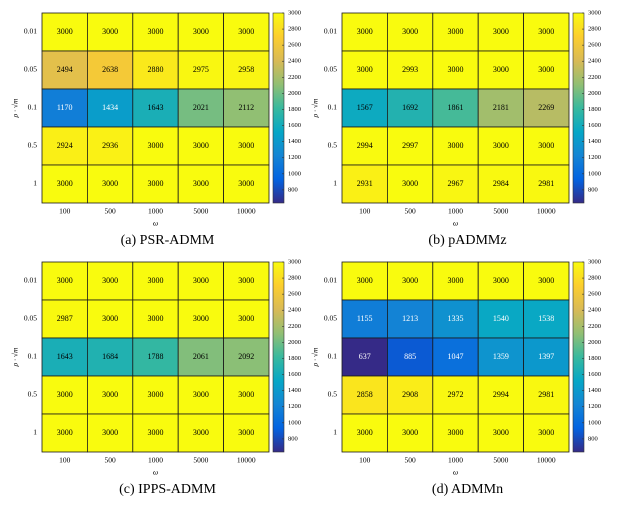 The width and height of the screenshot is (620, 512). Describe the element at coordinates (501, 394) in the screenshot. I see `cell-label: 2994` at that location.